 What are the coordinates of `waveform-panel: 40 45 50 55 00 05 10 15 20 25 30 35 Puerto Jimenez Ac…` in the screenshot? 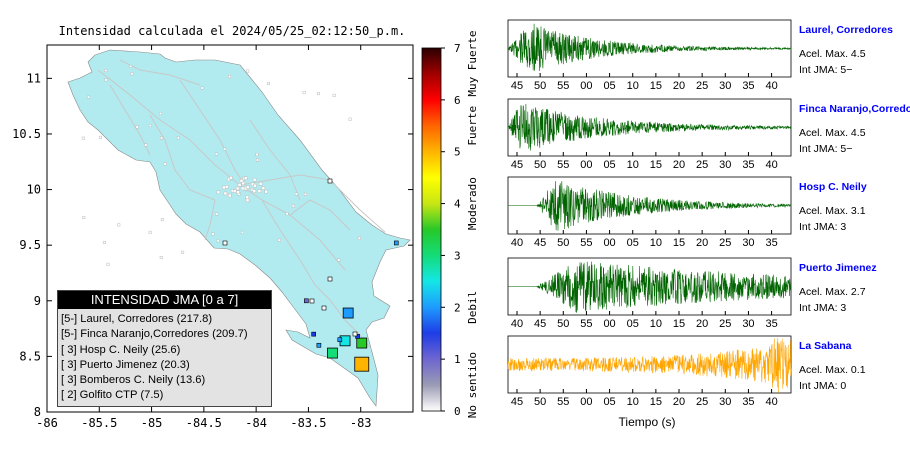 It's located at (692, 293).